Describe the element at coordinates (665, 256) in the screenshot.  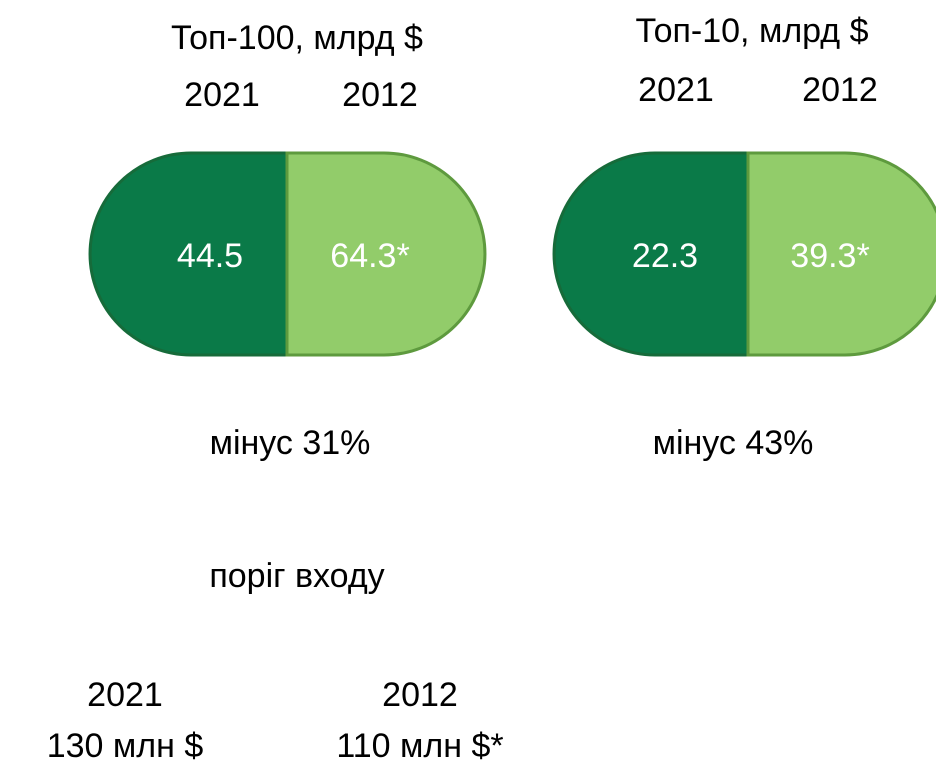
I see `value: 22.3` at that location.